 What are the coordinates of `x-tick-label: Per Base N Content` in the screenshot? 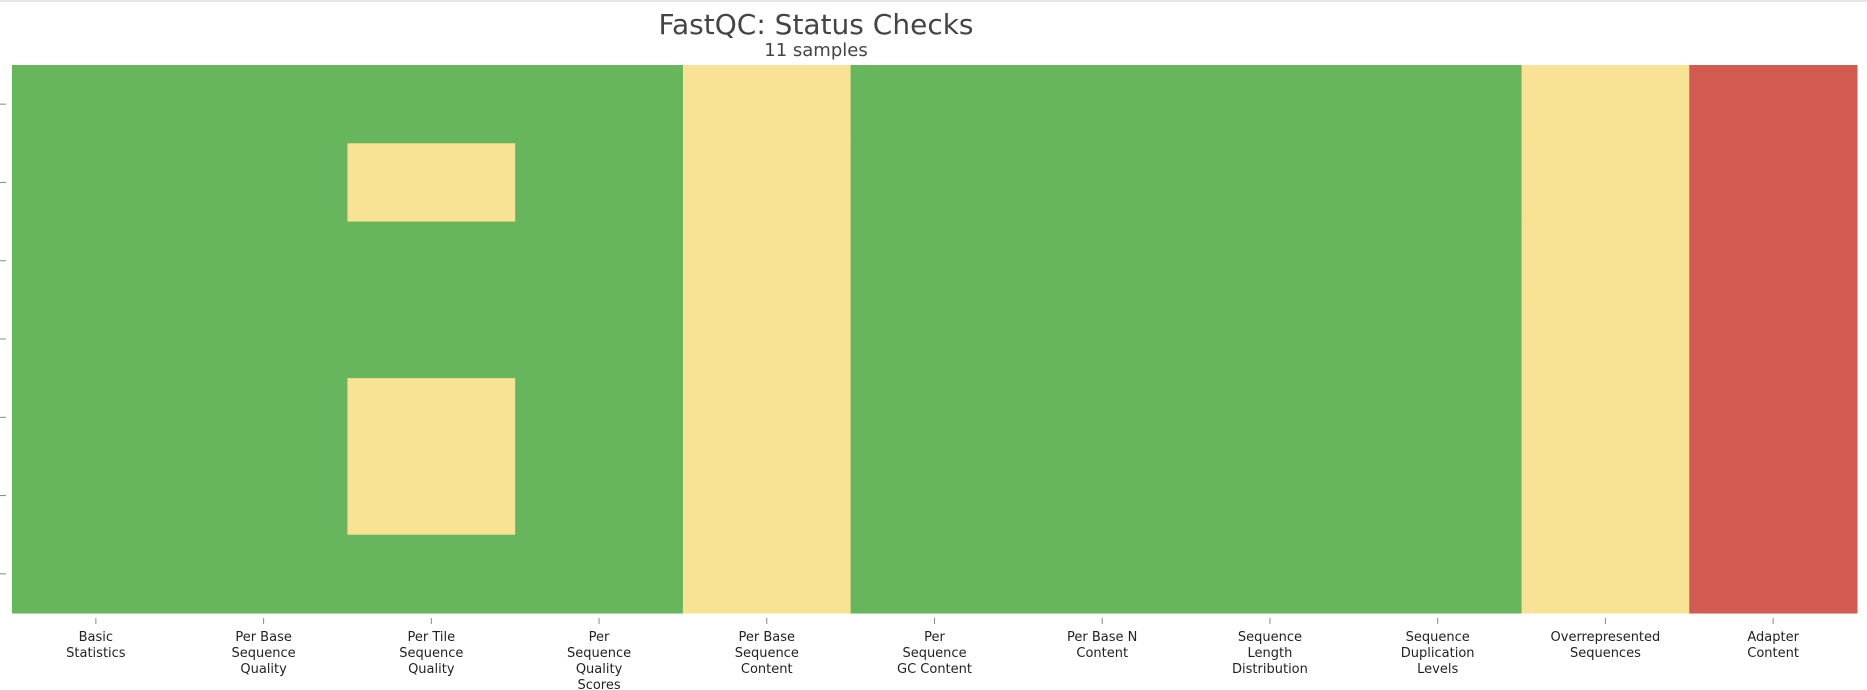 It's located at (1102, 645).